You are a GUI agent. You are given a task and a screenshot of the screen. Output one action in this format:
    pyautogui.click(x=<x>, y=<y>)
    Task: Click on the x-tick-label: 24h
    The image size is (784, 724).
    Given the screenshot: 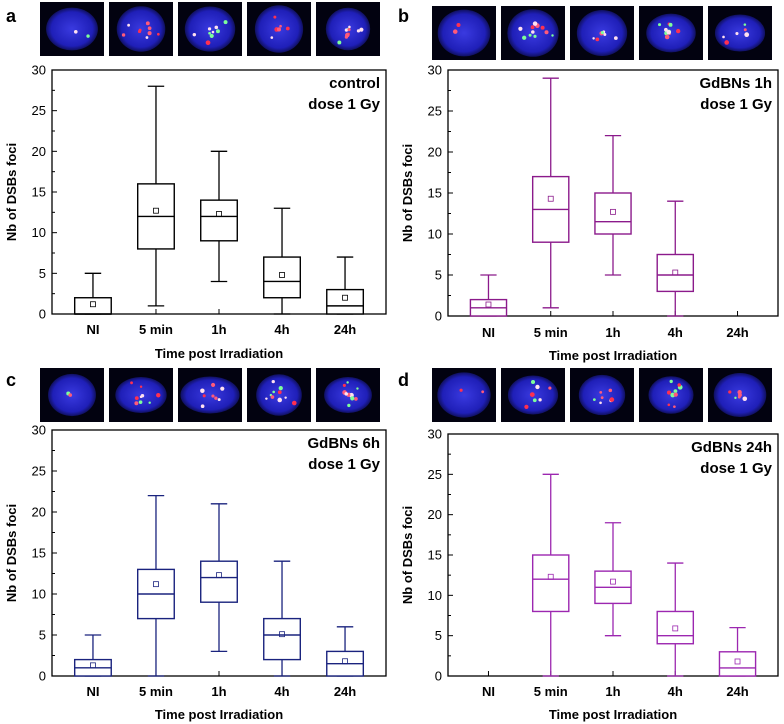 What is the action you would take?
    pyautogui.click(x=345, y=691)
    